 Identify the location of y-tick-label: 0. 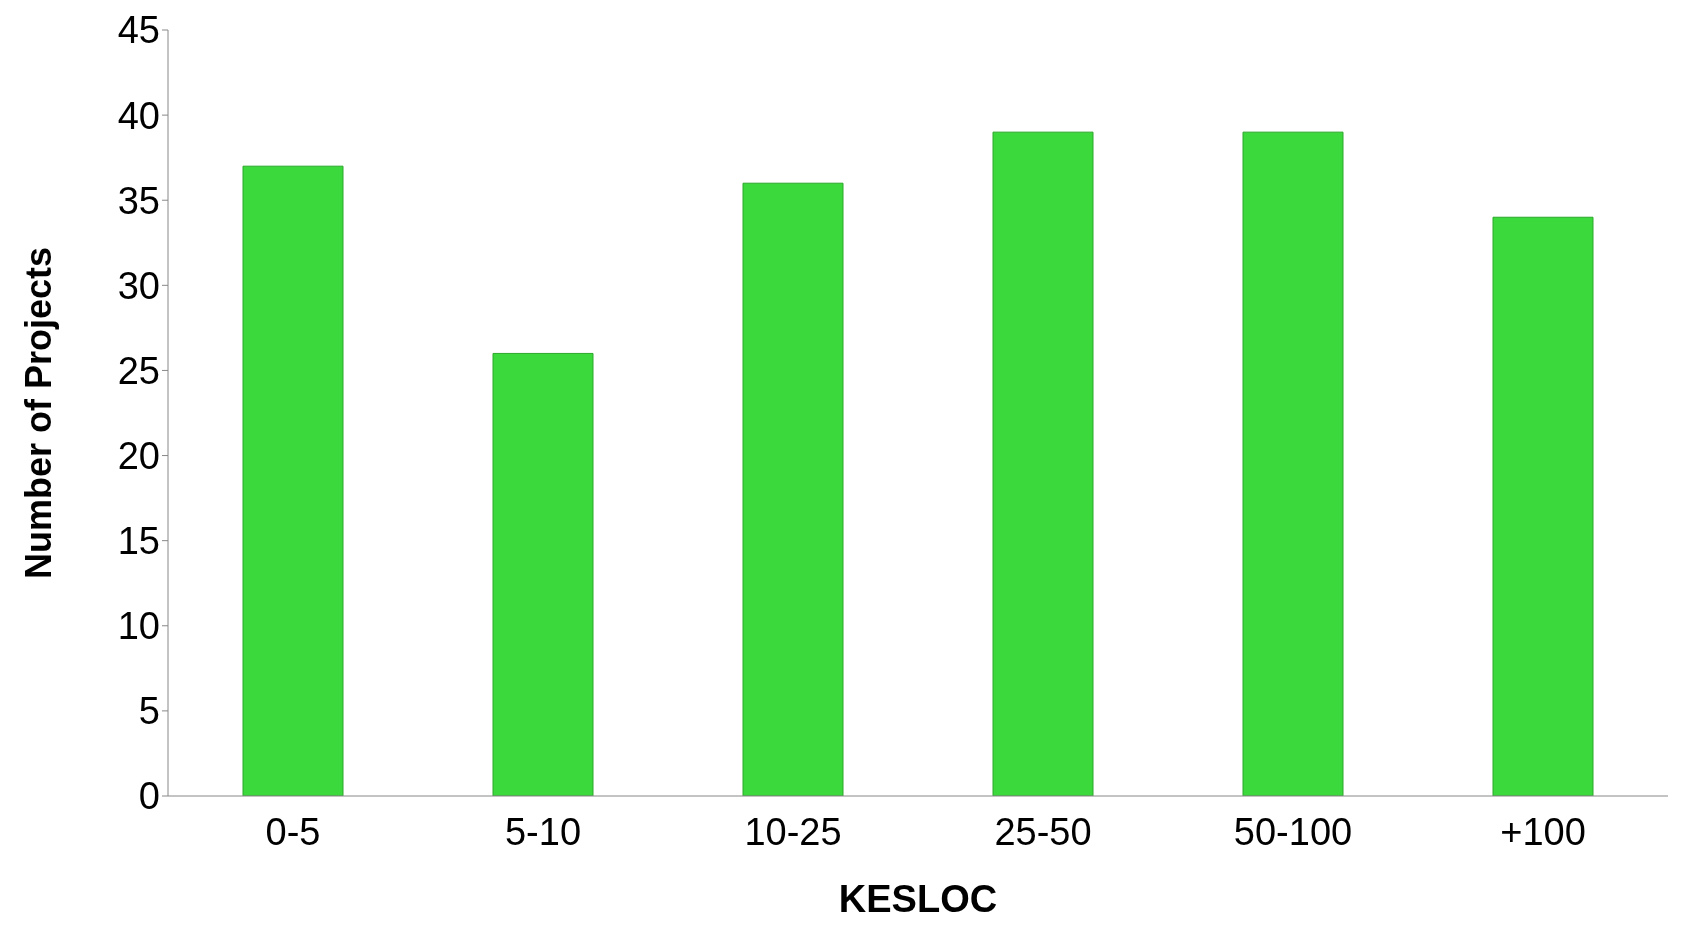
(149, 796).